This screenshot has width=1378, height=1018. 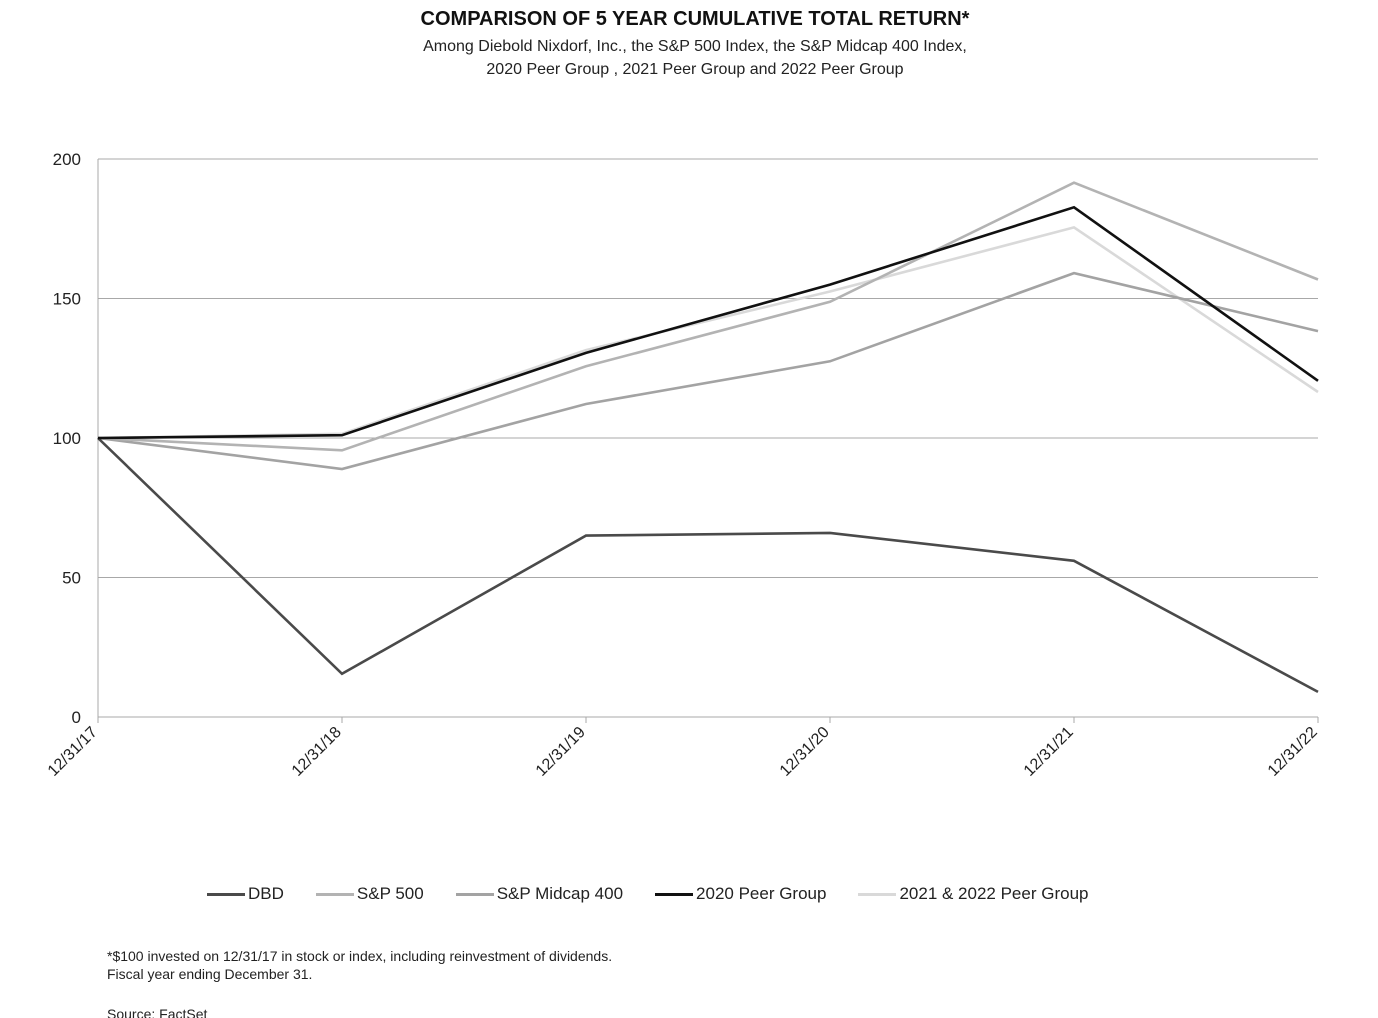 I want to click on legend-item-2021-2022-peer-group: 2021 & 2022 Peer Group, so click(x=973, y=894).